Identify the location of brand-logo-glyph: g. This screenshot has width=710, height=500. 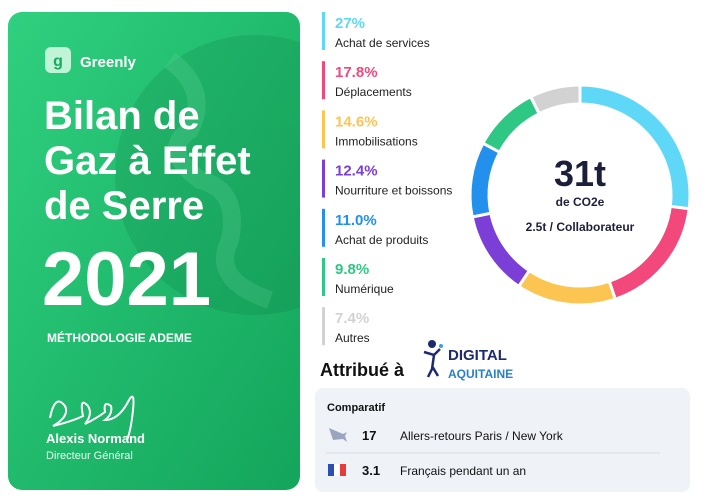
(58, 61).